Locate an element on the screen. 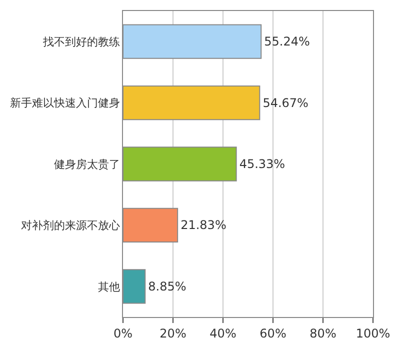 Image resolution: width=400 pixels, height=350 pixels. x-tick-label: 100% is located at coordinates (373, 333).